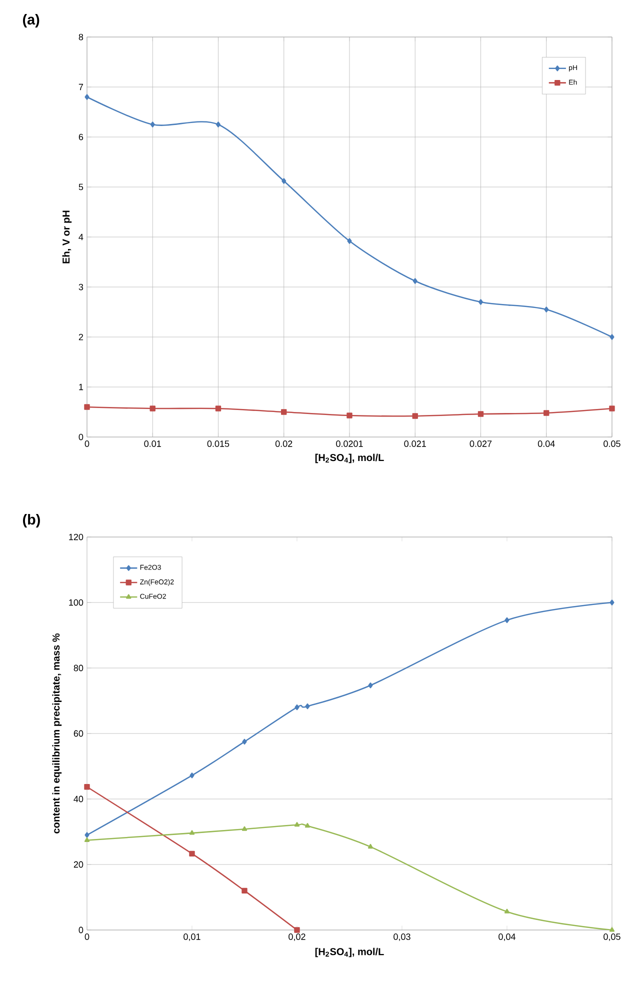  Describe the element at coordinates (152, 443) in the screenshot. I see `x-tick-label: 0.01` at that location.